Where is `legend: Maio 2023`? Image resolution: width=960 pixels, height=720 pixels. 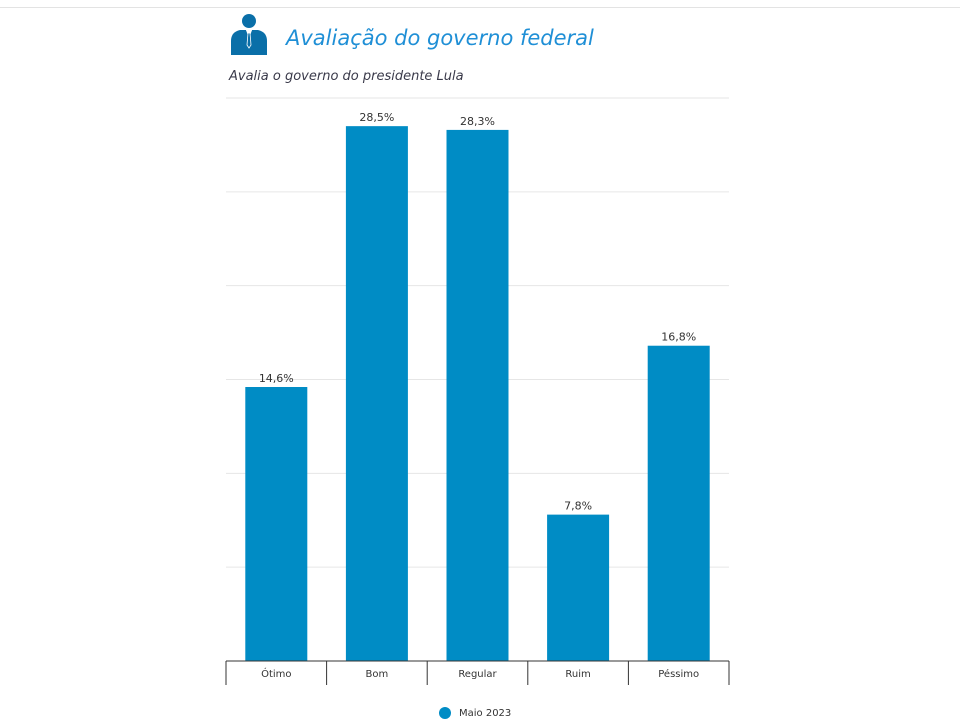
legend: Maio 2023 is located at coordinates (475, 713).